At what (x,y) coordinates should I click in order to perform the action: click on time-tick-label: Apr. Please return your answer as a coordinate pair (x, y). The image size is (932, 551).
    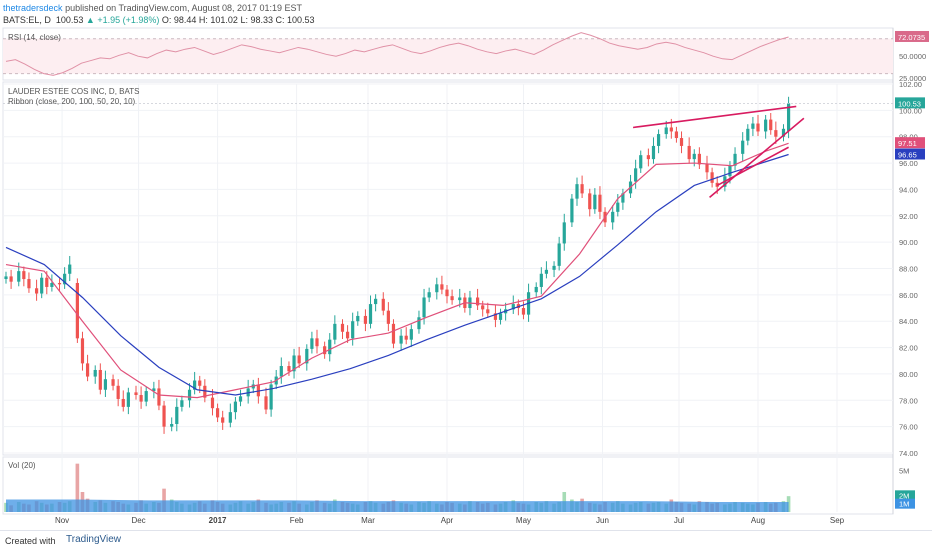
    Looking at the image, I should click on (447, 520).